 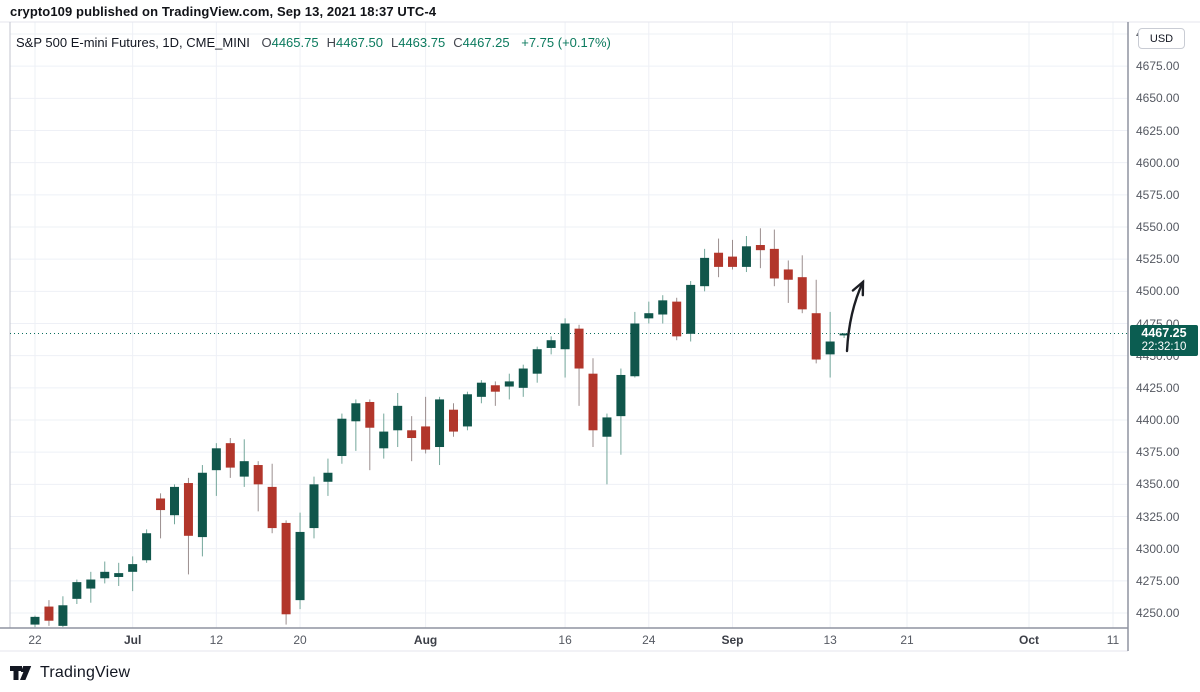 What do you see at coordinates (1158, 227) in the screenshot?
I see `price-axis-label: 4550.00` at bounding box center [1158, 227].